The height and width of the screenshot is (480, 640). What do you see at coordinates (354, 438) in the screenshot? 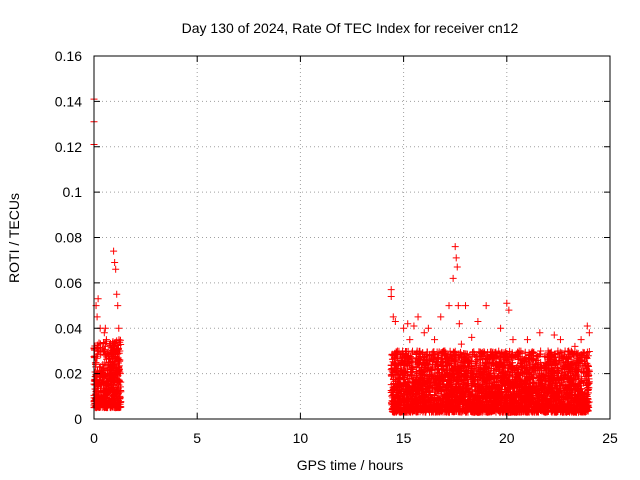
I see `x-tick-labels: 0 5 10 15 20 25` at bounding box center [354, 438].